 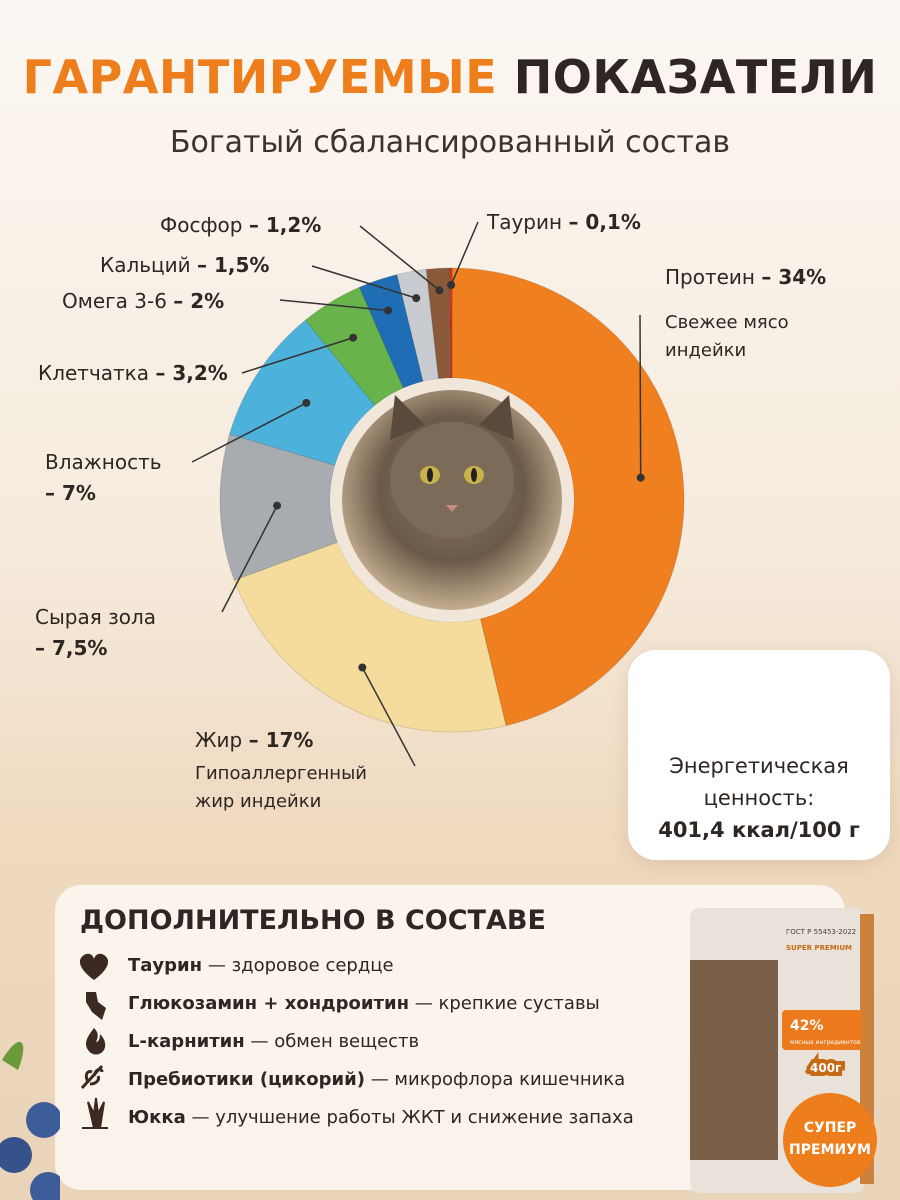 I want to click on value-label: 17%, so click(x=289, y=740).